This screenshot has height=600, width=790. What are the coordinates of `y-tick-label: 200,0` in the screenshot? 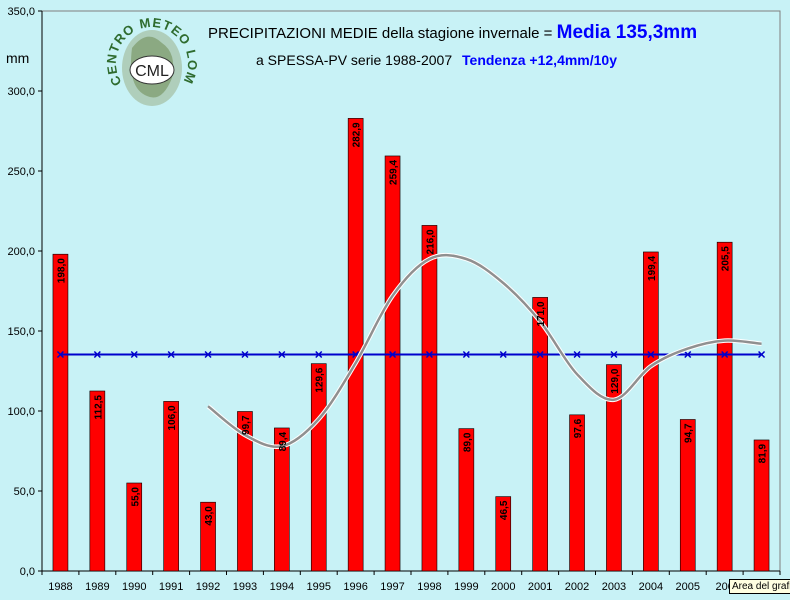 It's located at (21, 252).